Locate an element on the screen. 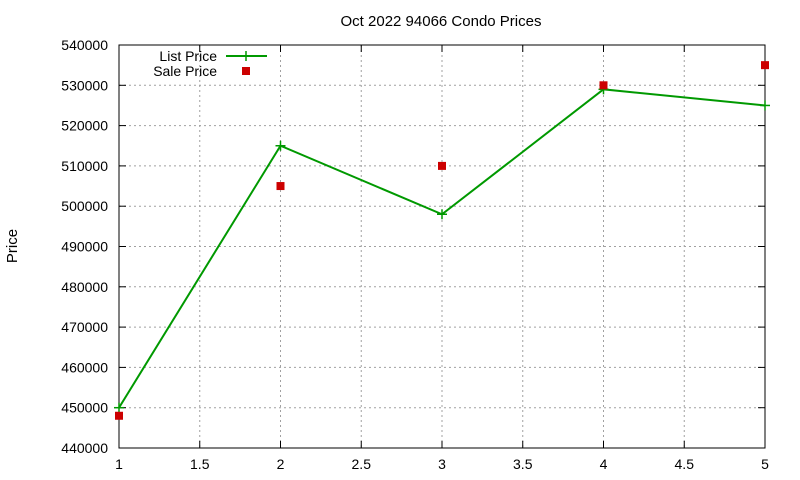  y-tick-label: 490000 is located at coordinates (84, 247).